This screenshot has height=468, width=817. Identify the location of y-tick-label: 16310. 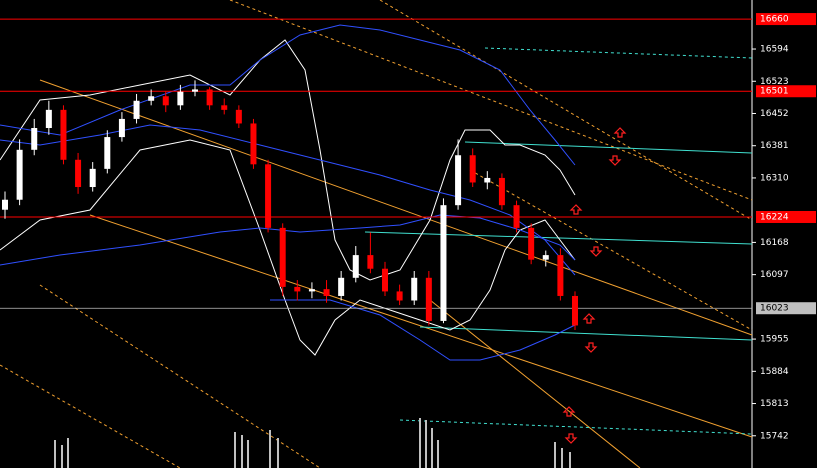
(774, 178).